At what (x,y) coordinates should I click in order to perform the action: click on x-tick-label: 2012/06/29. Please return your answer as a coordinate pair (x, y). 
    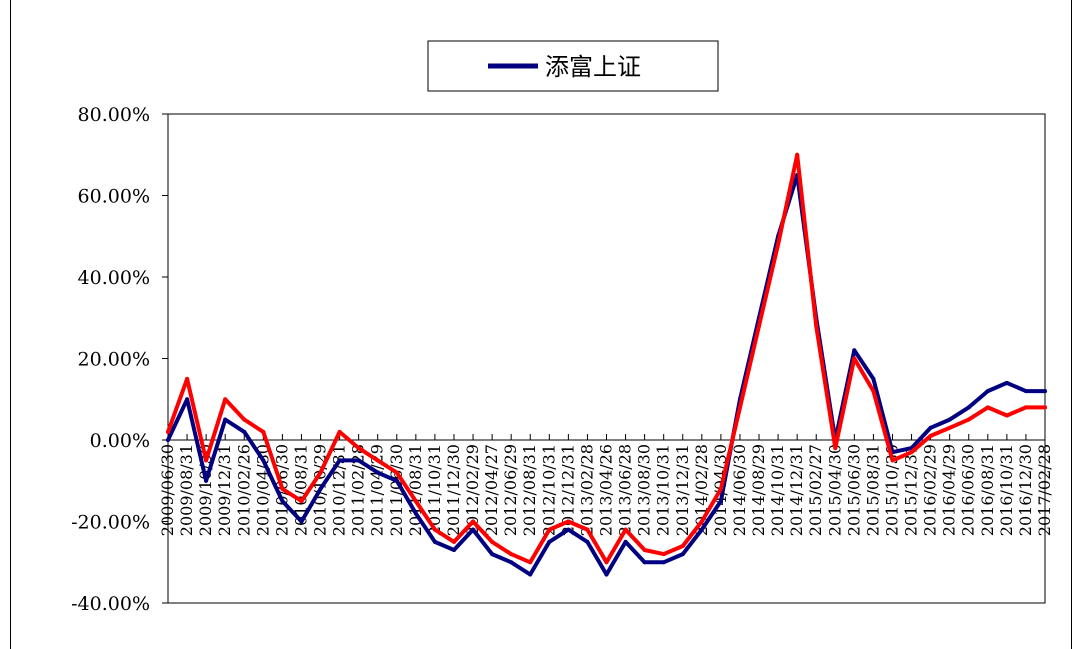
    Looking at the image, I should click on (510, 490).